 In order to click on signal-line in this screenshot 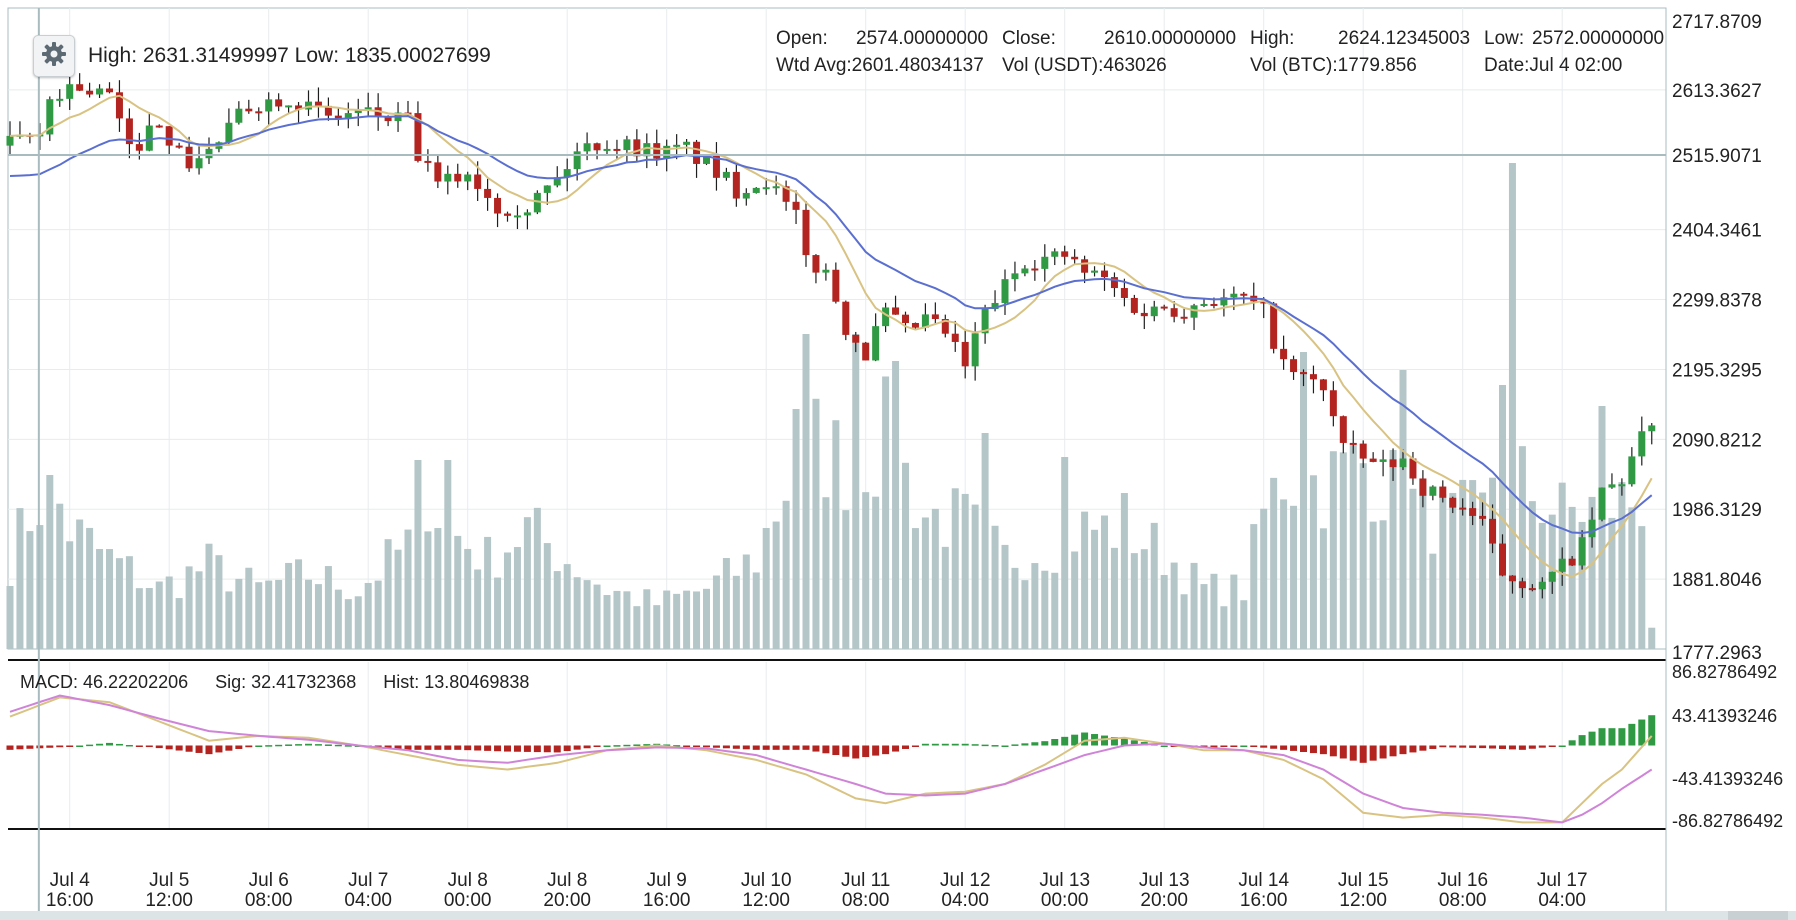, I will do `click(831, 759)`.